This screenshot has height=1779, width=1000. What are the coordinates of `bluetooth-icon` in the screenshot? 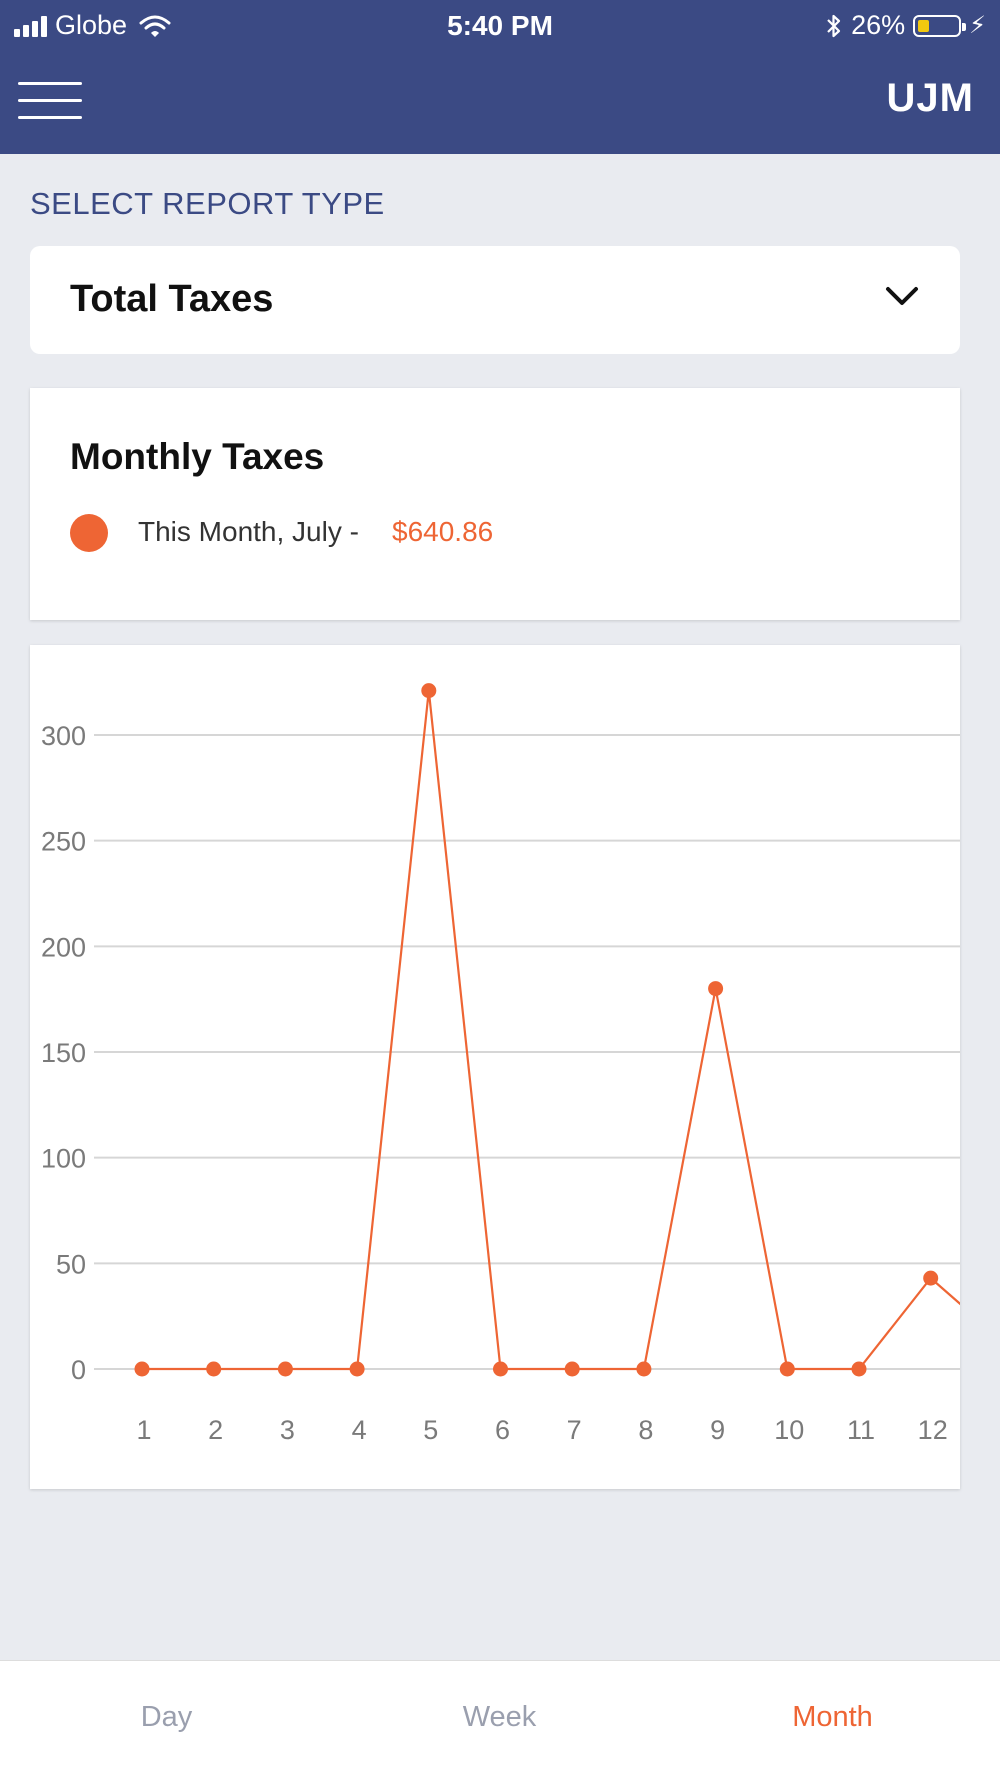 It's located at (834, 25).